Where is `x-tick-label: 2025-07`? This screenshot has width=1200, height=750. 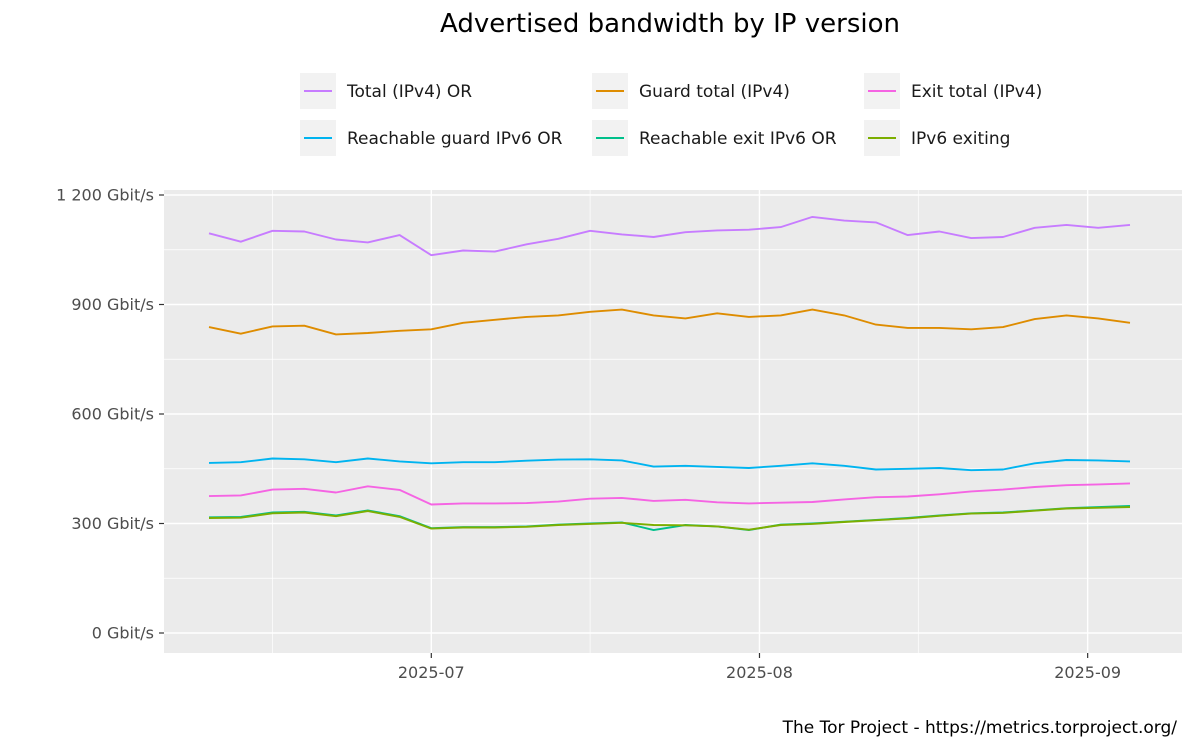 x-tick-label: 2025-07 is located at coordinates (431, 672).